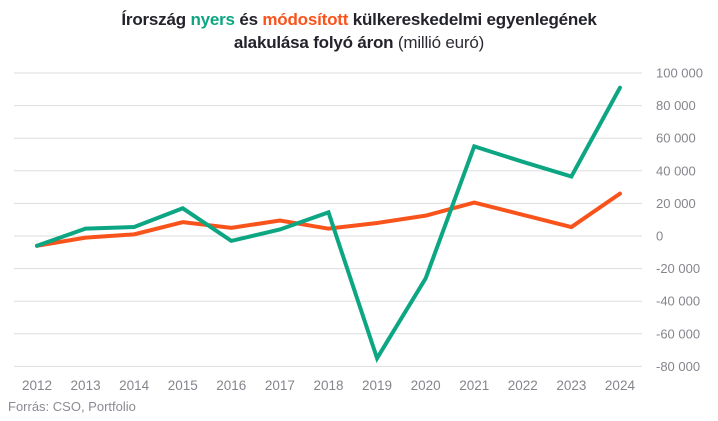 The width and height of the screenshot is (718, 421). I want to click on y-axis-label: 60 000, so click(676, 138).